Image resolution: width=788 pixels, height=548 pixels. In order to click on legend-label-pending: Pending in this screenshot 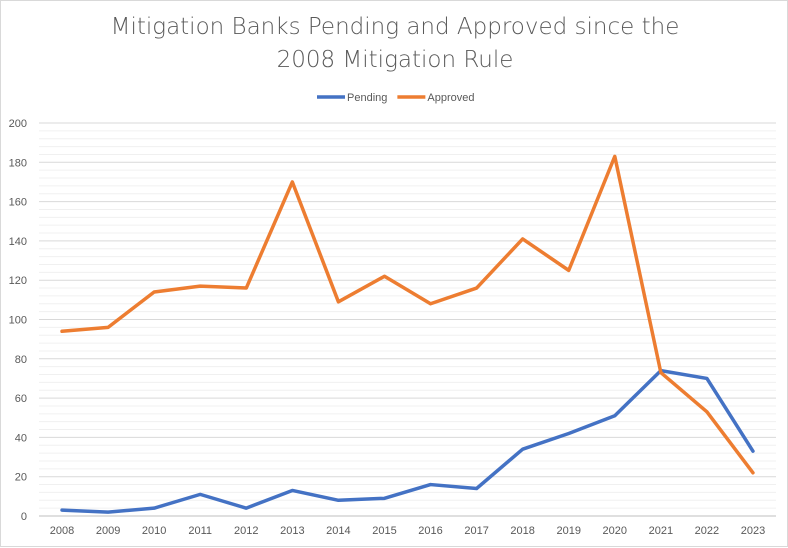, I will do `click(367, 98)`.